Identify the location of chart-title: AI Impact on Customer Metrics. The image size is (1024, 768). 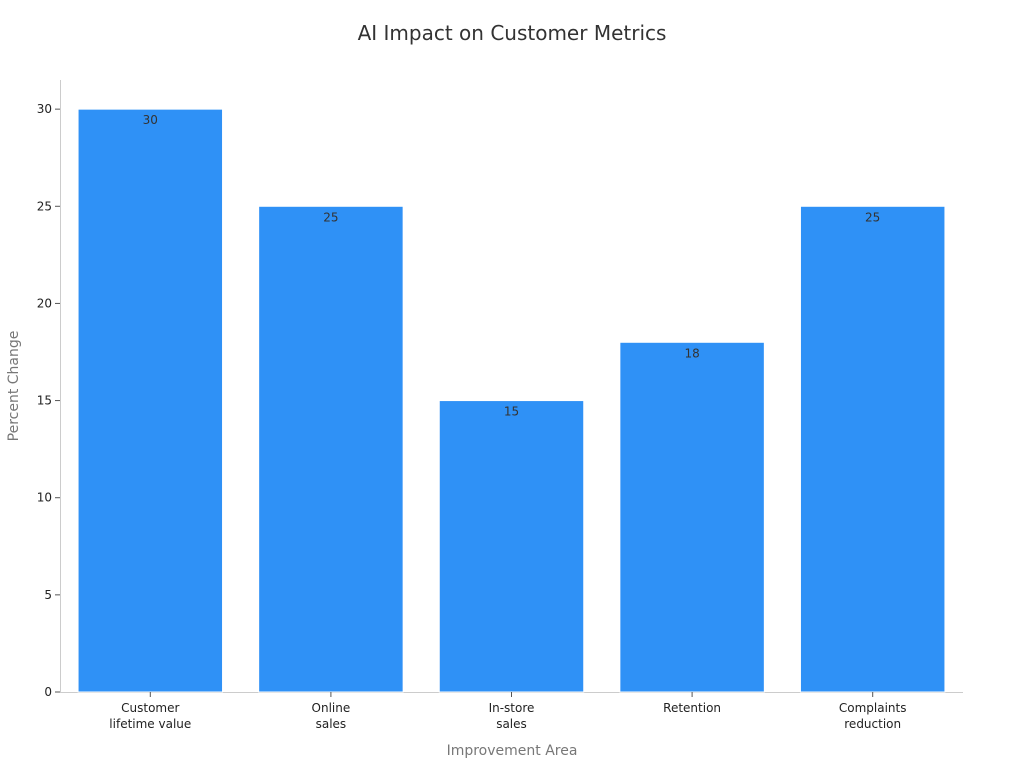
(512, 33).